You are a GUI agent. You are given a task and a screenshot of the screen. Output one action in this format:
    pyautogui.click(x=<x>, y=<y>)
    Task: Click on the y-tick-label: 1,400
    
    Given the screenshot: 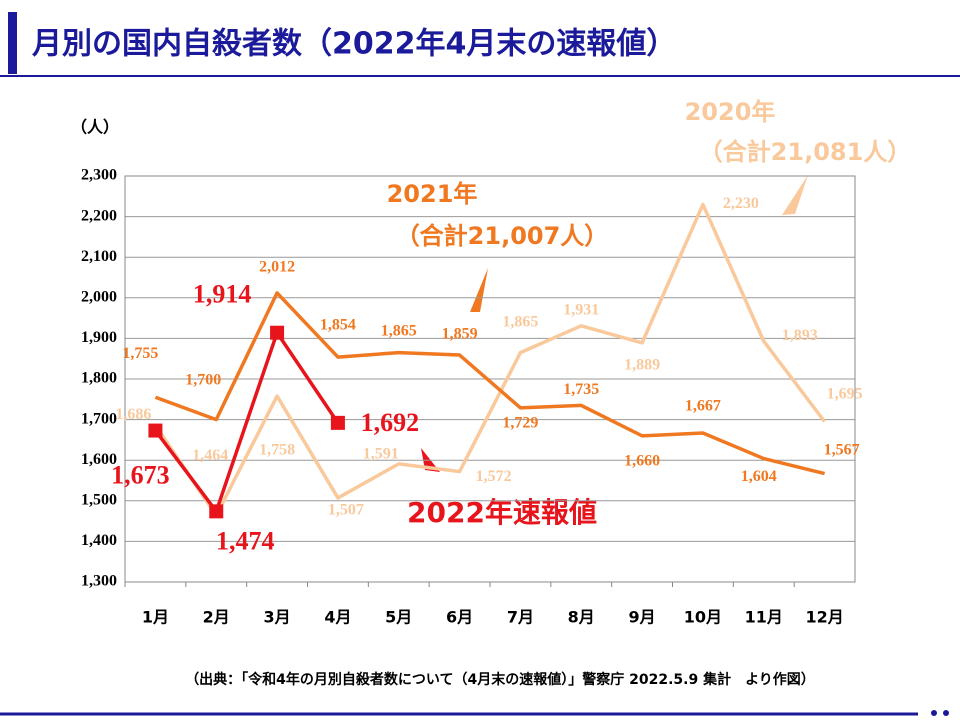 What is the action you would take?
    pyautogui.click(x=99, y=540)
    